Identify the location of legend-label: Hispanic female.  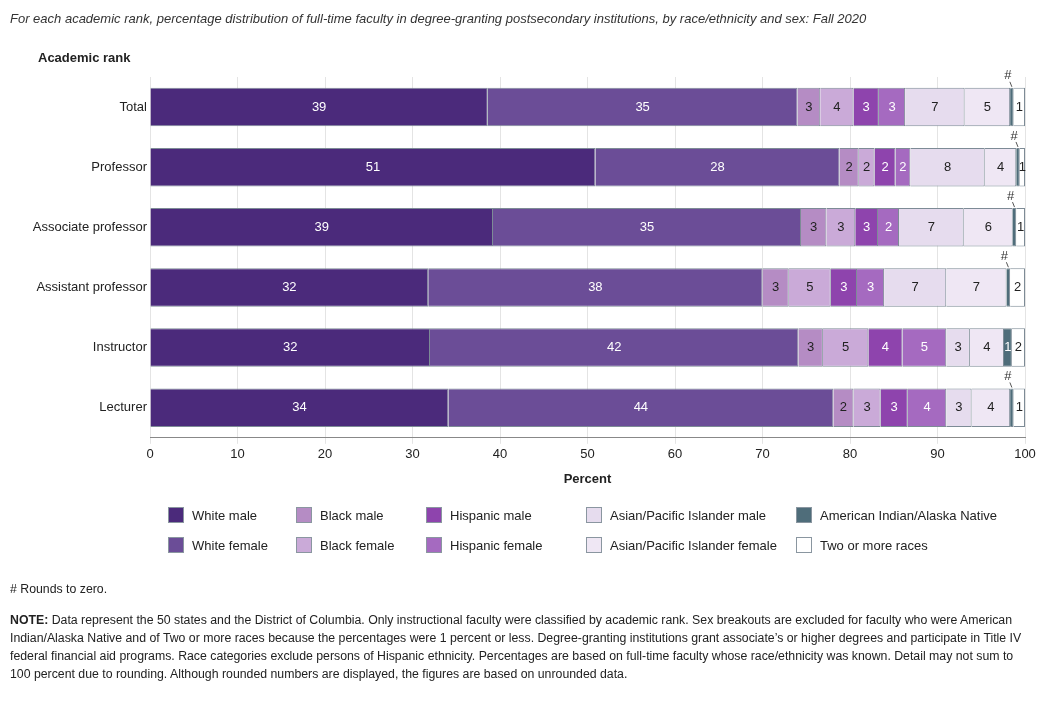
(496, 545).